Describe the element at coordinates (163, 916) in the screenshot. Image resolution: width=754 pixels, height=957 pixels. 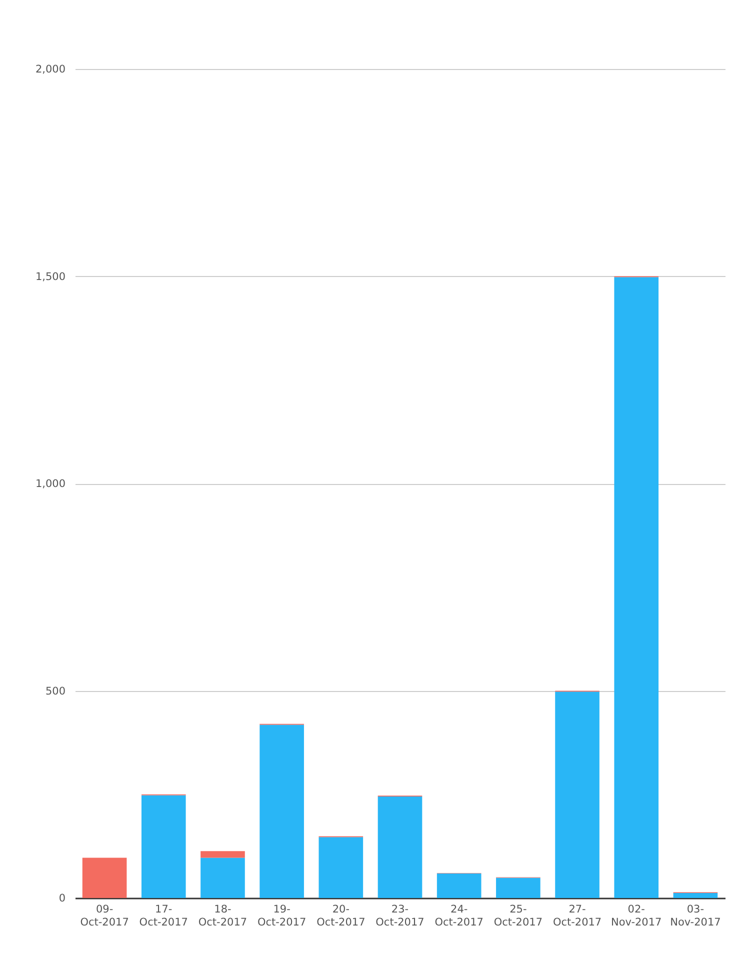
I see `x-tick-label: 17-Oct-2017` at that location.